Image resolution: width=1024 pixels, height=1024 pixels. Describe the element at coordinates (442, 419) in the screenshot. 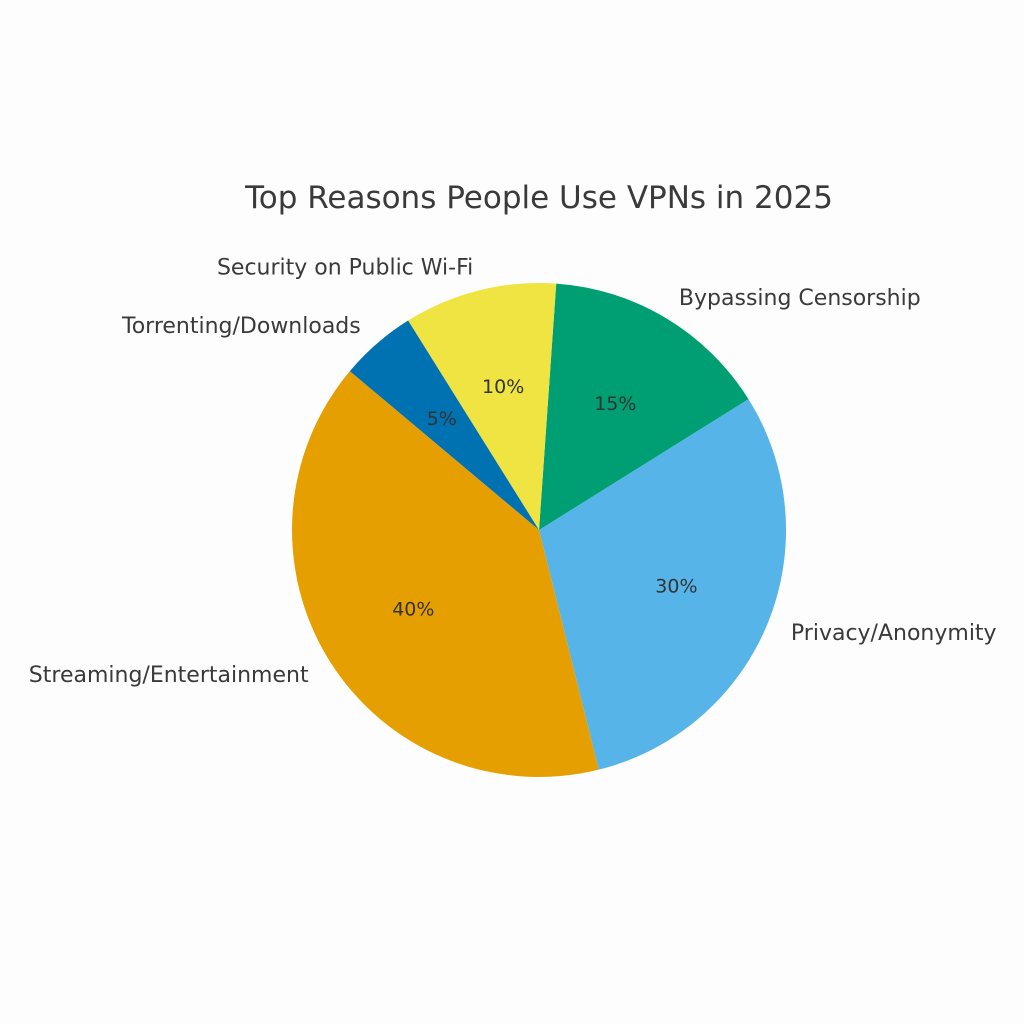

I see `slice-percent-label: 5%` at that location.